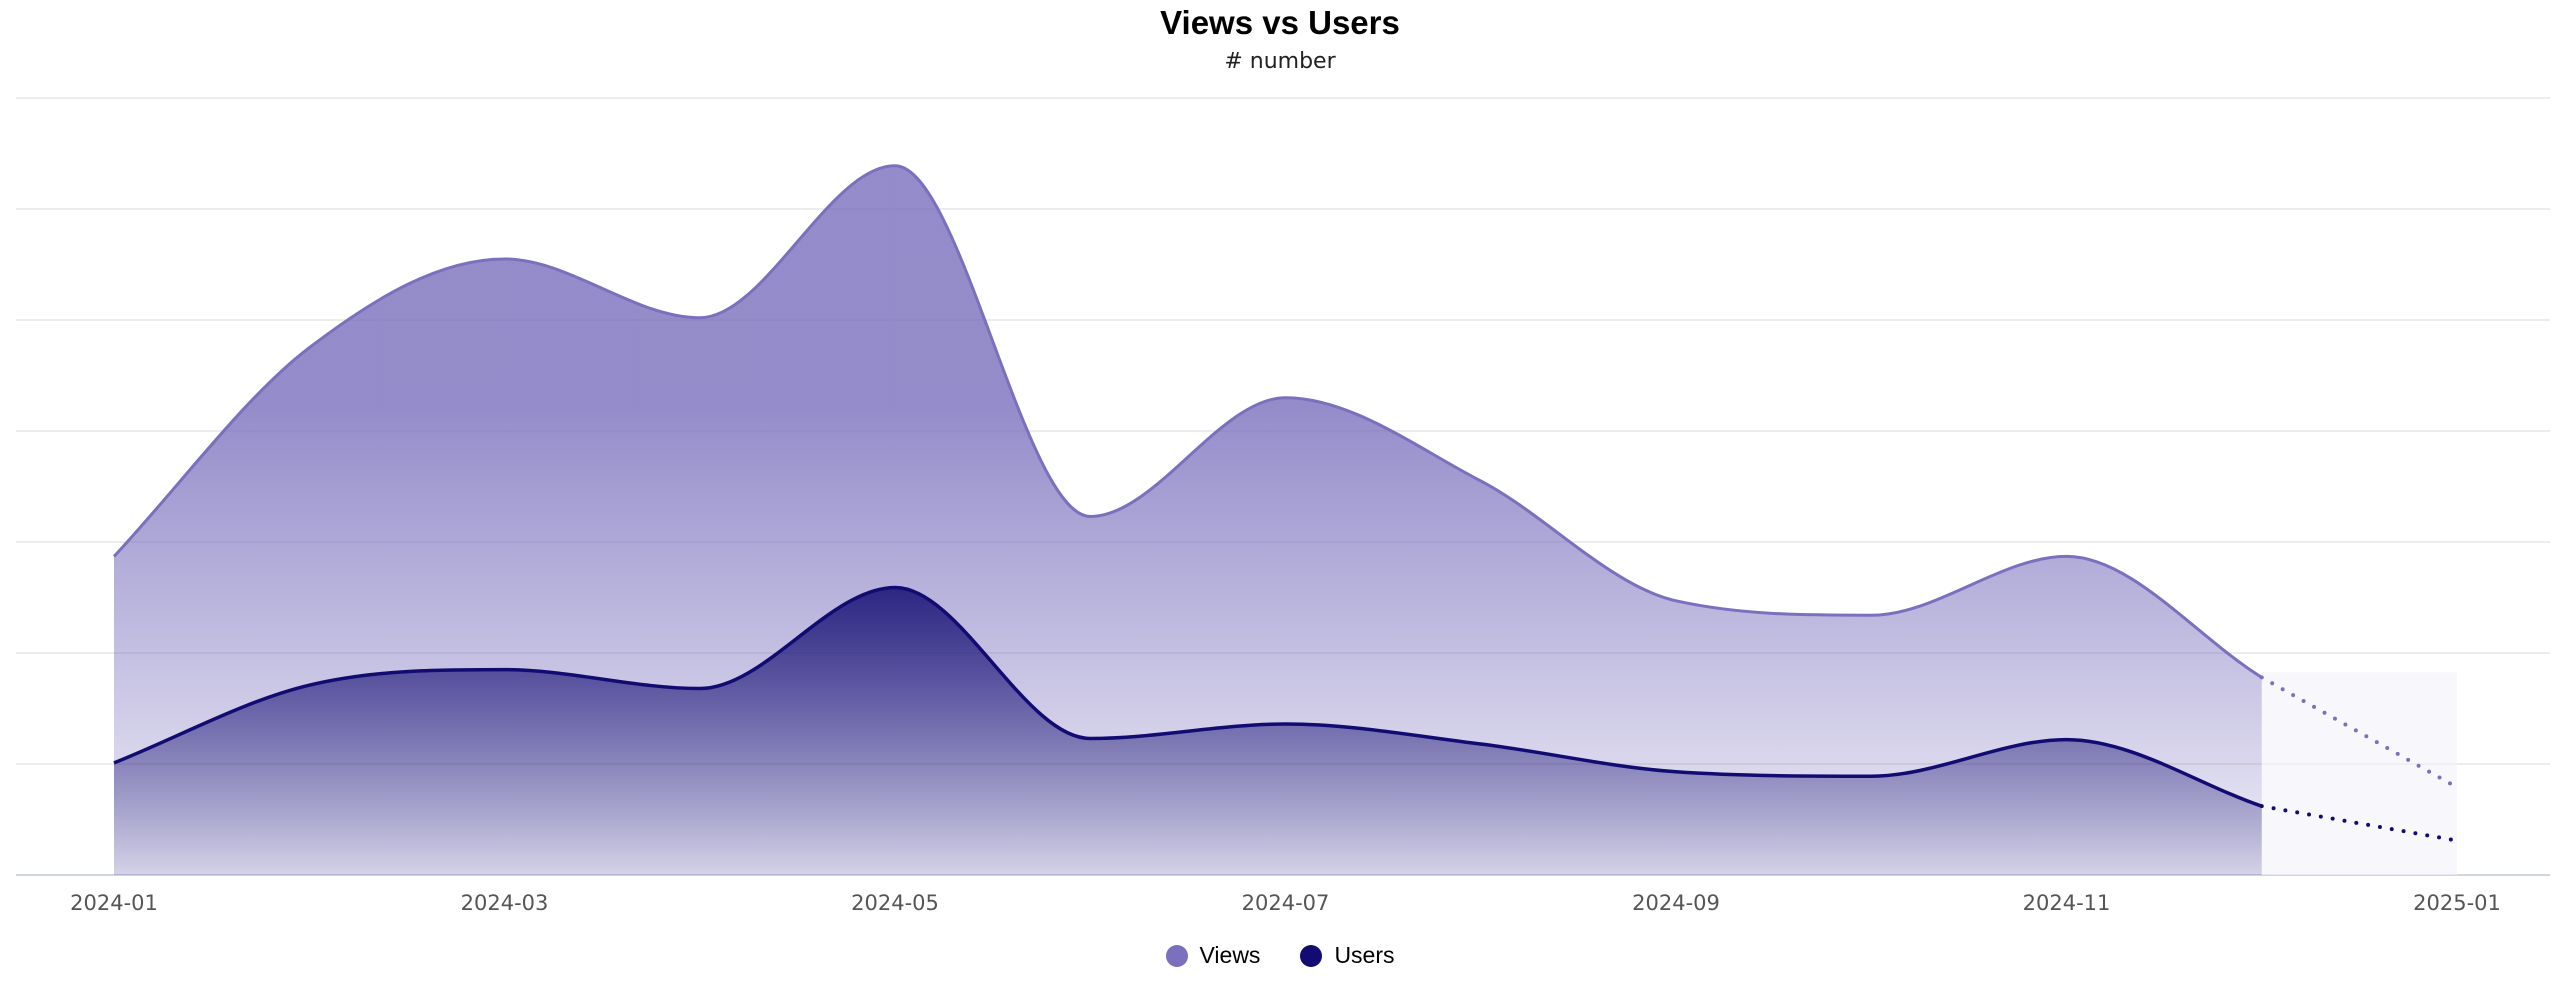  What do you see at coordinates (1280, 61) in the screenshot?
I see `chart-subtitle: # number` at bounding box center [1280, 61].